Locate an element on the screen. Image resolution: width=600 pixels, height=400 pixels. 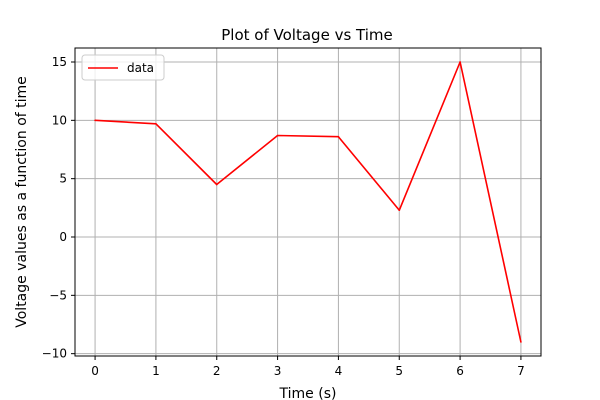
y-tick-label: −5 is located at coordinates (58, 295).